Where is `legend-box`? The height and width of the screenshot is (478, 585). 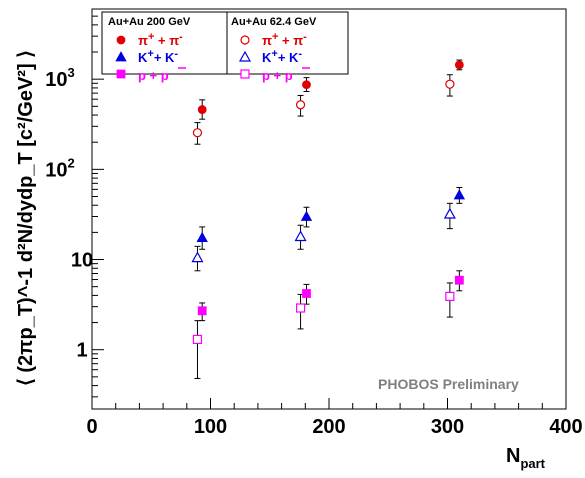
legend-box is located at coordinates (225, 43).